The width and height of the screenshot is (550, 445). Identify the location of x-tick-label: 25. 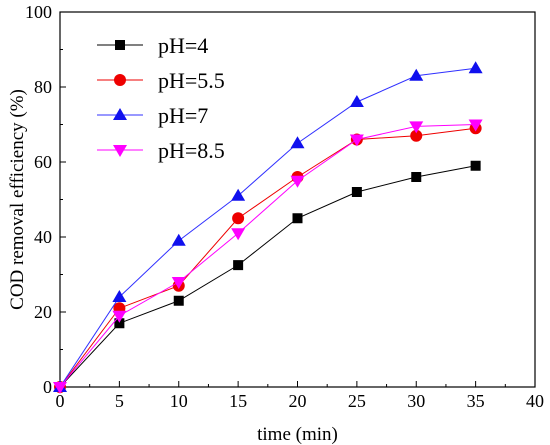
(357, 401).